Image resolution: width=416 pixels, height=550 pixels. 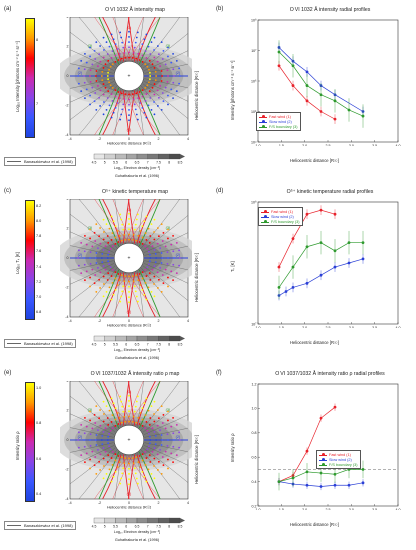 What do you see at coordinates (196, 277) in the screenshot?
I see `map-c-ylabel: Heliocentric distance [R☉]` at bounding box center [196, 277].